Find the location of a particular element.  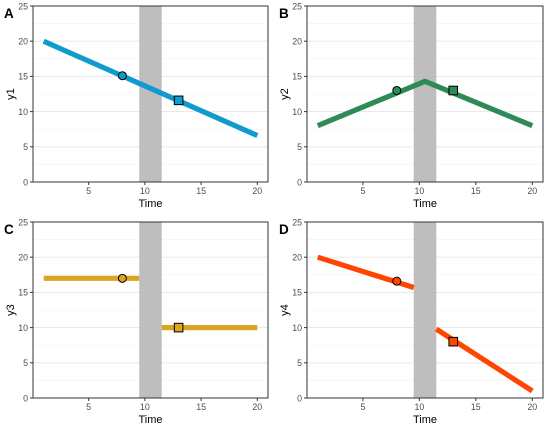

y-axis-title: y4 is located at coordinates (285, 310).